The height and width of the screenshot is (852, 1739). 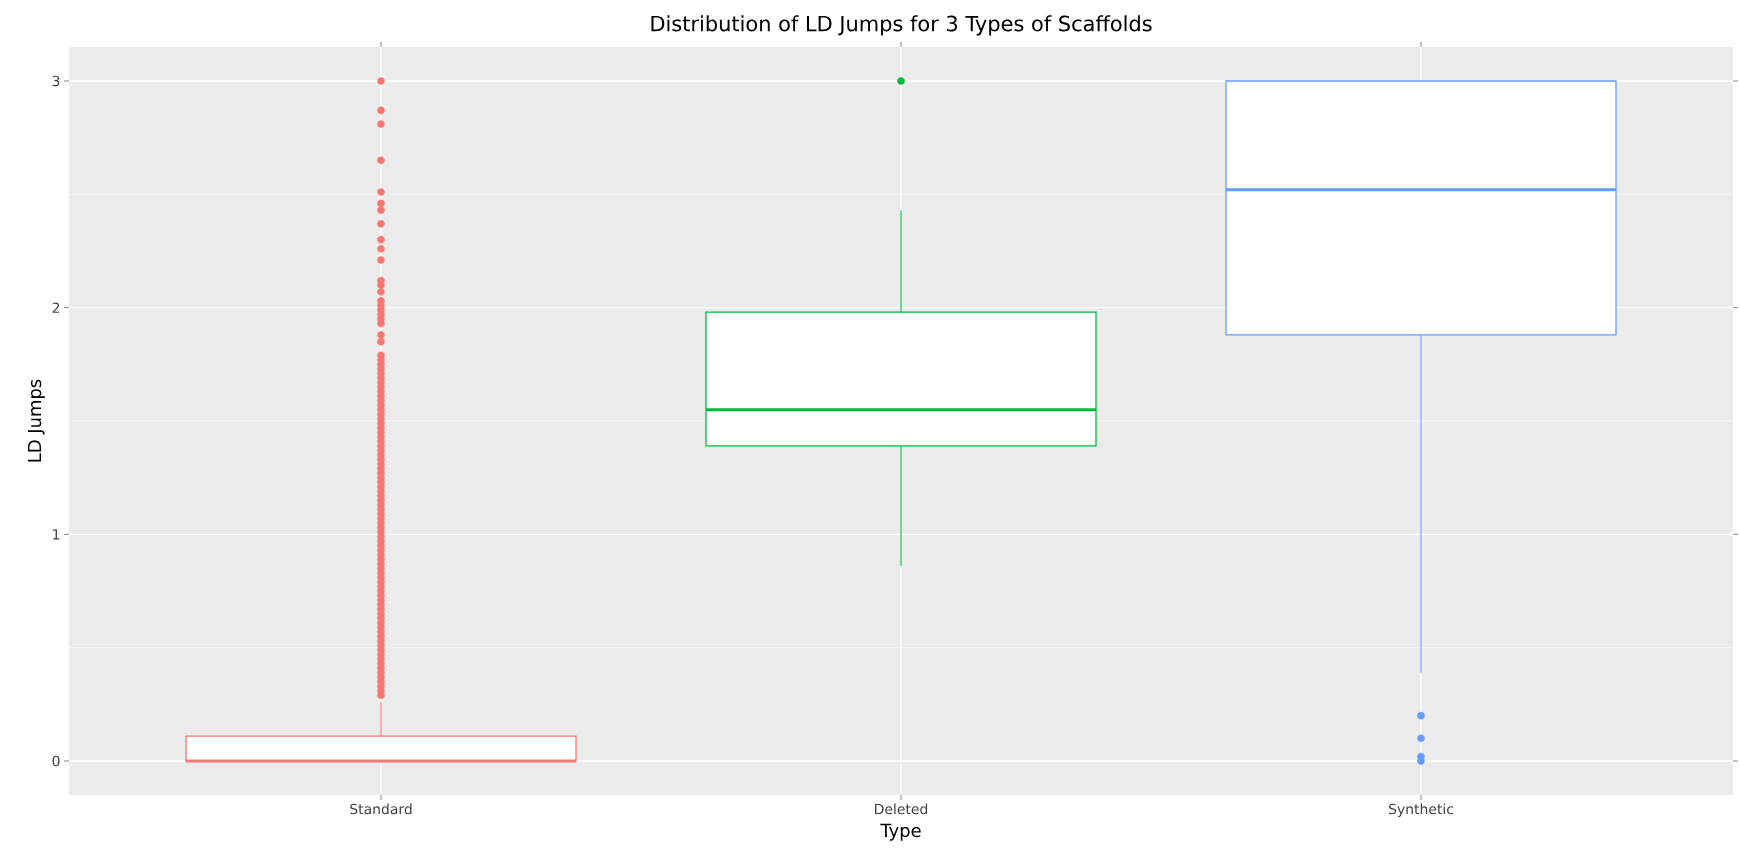 What do you see at coordinates (1421, 810) in the screenshot?
I see `x-tick-label: Synthetic` at bounding box center [1421, 810].